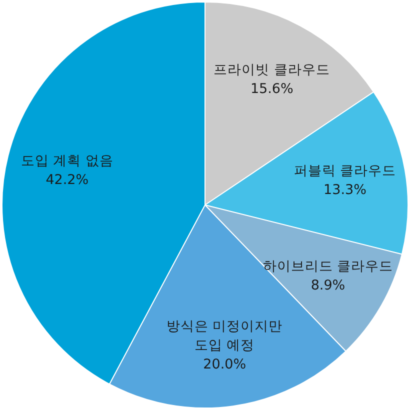 This screenshot has width=410, height=410. What do you see at coordinates (345, 170) in the screenshot?
I see `slice-label: 퍼블릭 클라우드` at bounding box center [345, 170].